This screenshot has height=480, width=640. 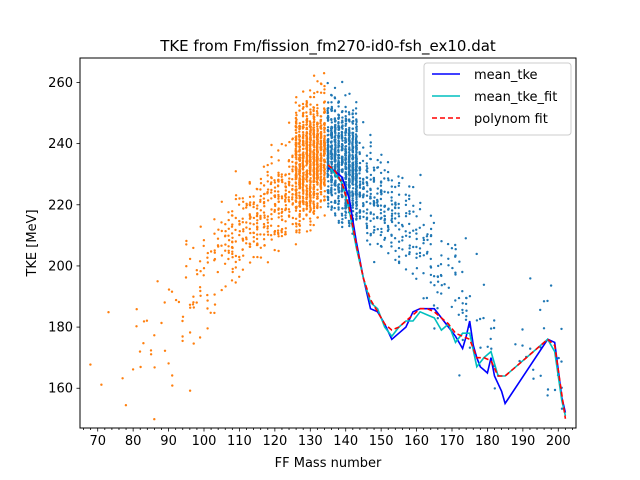 What do you see at coordinates (511, 119) in the screenshot?
I see `legend-label: polynom fit` at bounding box center [511, 119].